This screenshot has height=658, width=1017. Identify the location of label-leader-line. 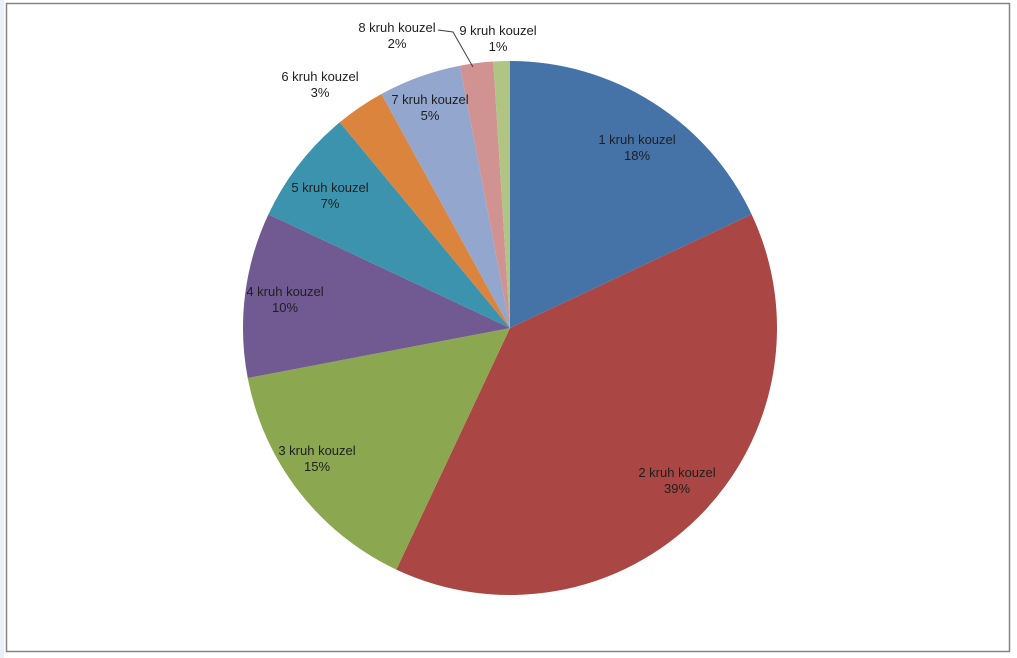
(455, 48).